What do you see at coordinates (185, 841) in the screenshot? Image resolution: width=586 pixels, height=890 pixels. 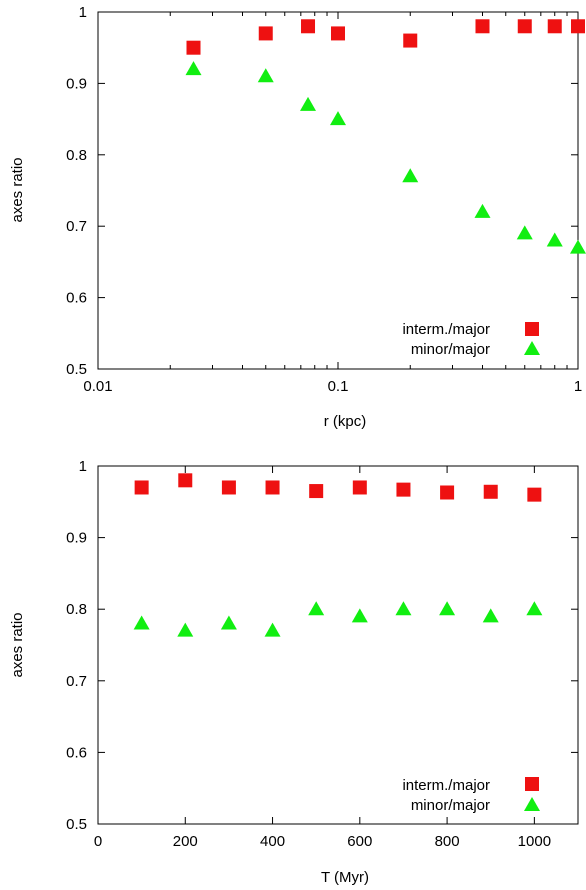 I see `x-tick-label: 200` at bounding box center [185, 841].